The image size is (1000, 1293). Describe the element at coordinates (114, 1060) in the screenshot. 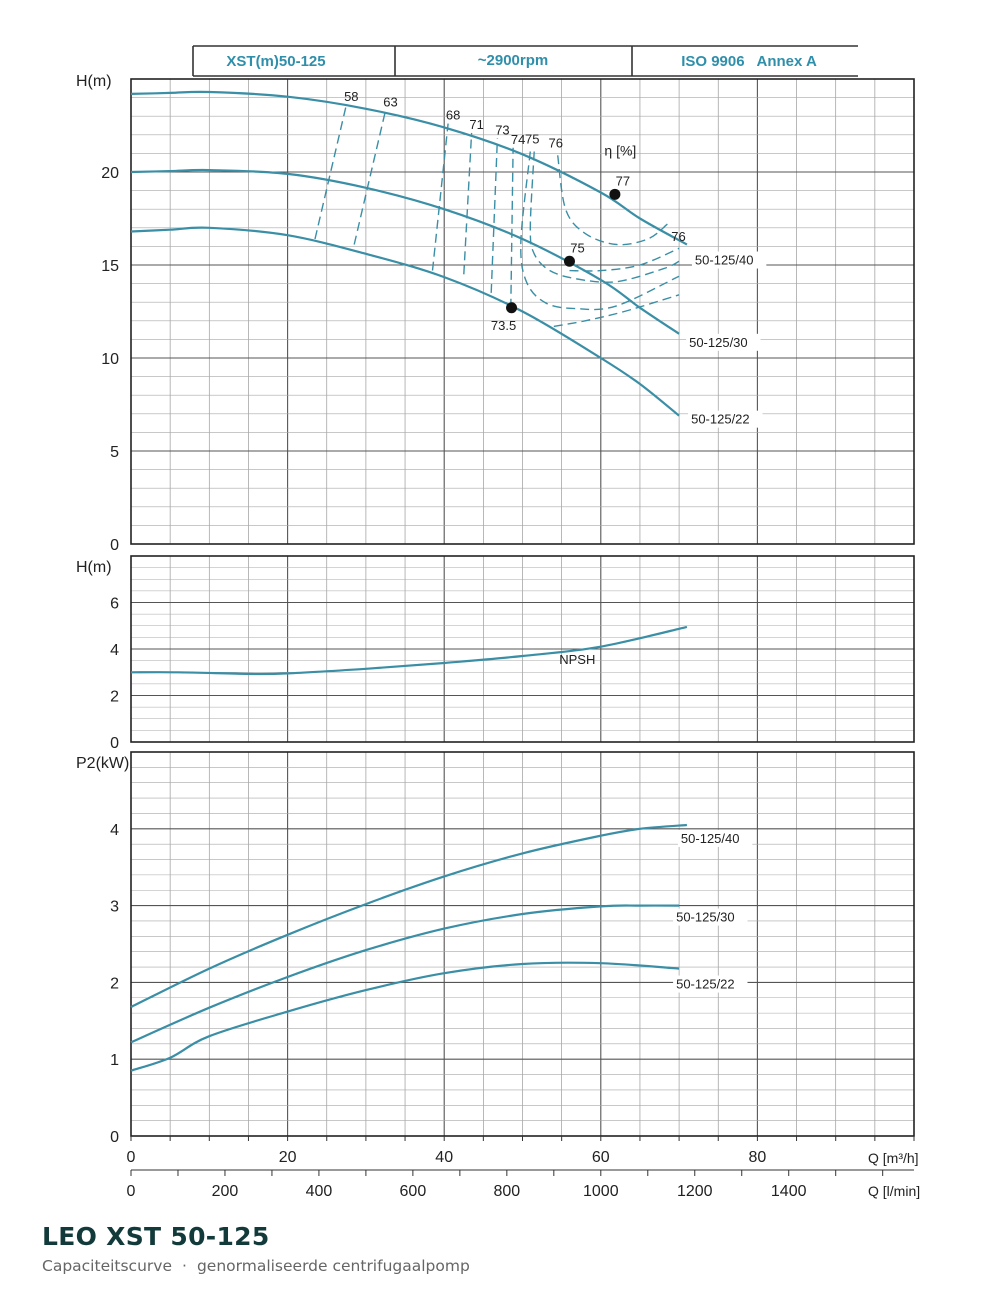

I see `y-tick-label: 1` at that location.